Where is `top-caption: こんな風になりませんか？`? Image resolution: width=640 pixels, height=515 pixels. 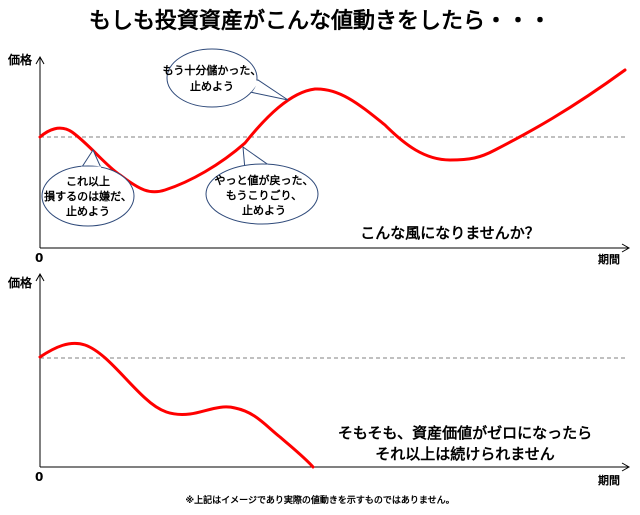
top-caption: こんな風になりませんか？ is located at coordinates (450, 233).